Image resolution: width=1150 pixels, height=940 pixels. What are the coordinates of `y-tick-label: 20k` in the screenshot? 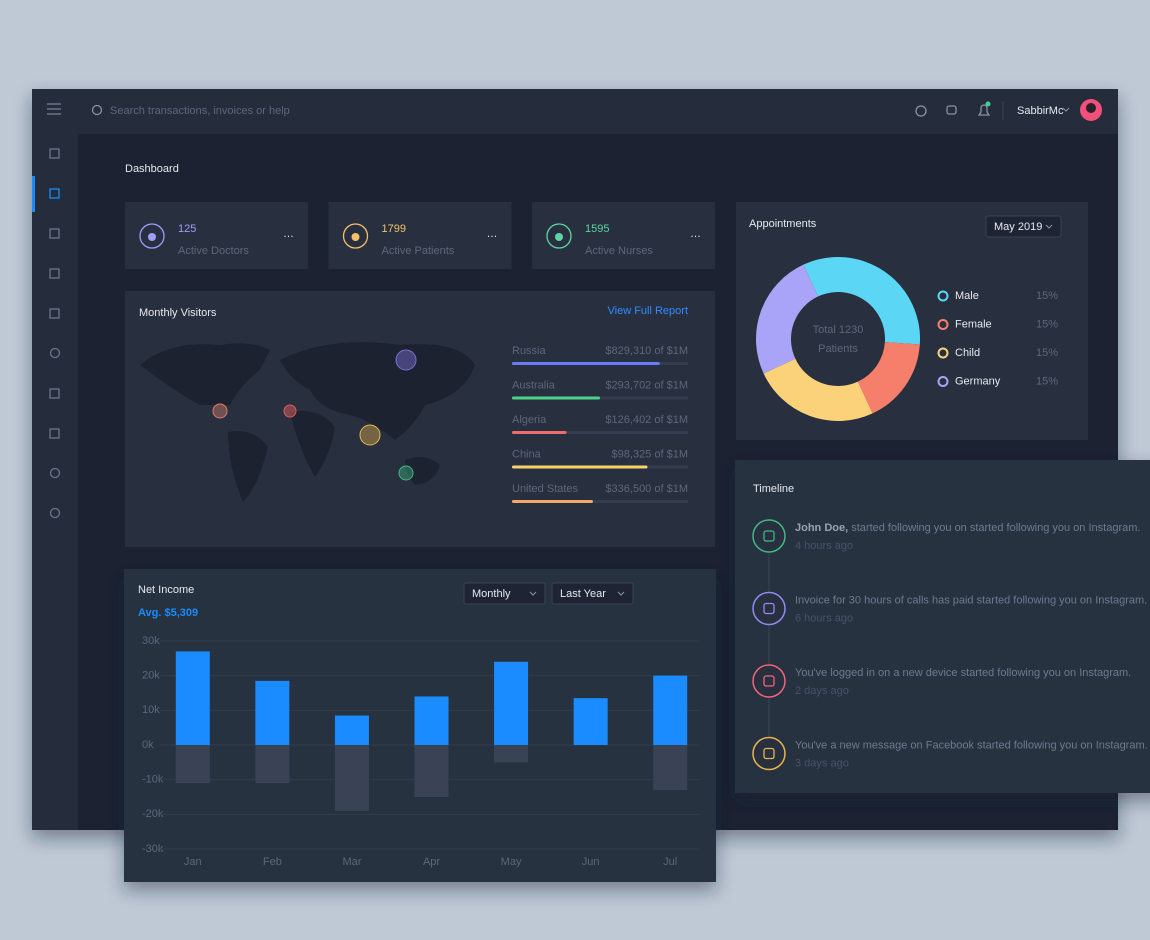 It's located at (151, 676).